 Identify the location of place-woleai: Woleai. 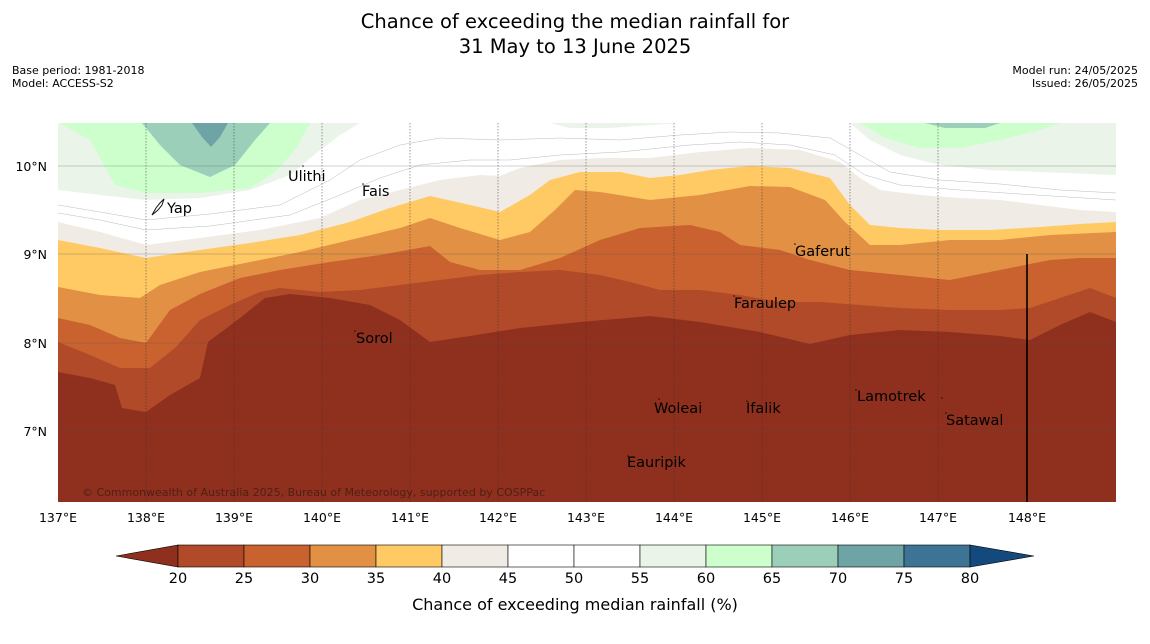
(678, 409).